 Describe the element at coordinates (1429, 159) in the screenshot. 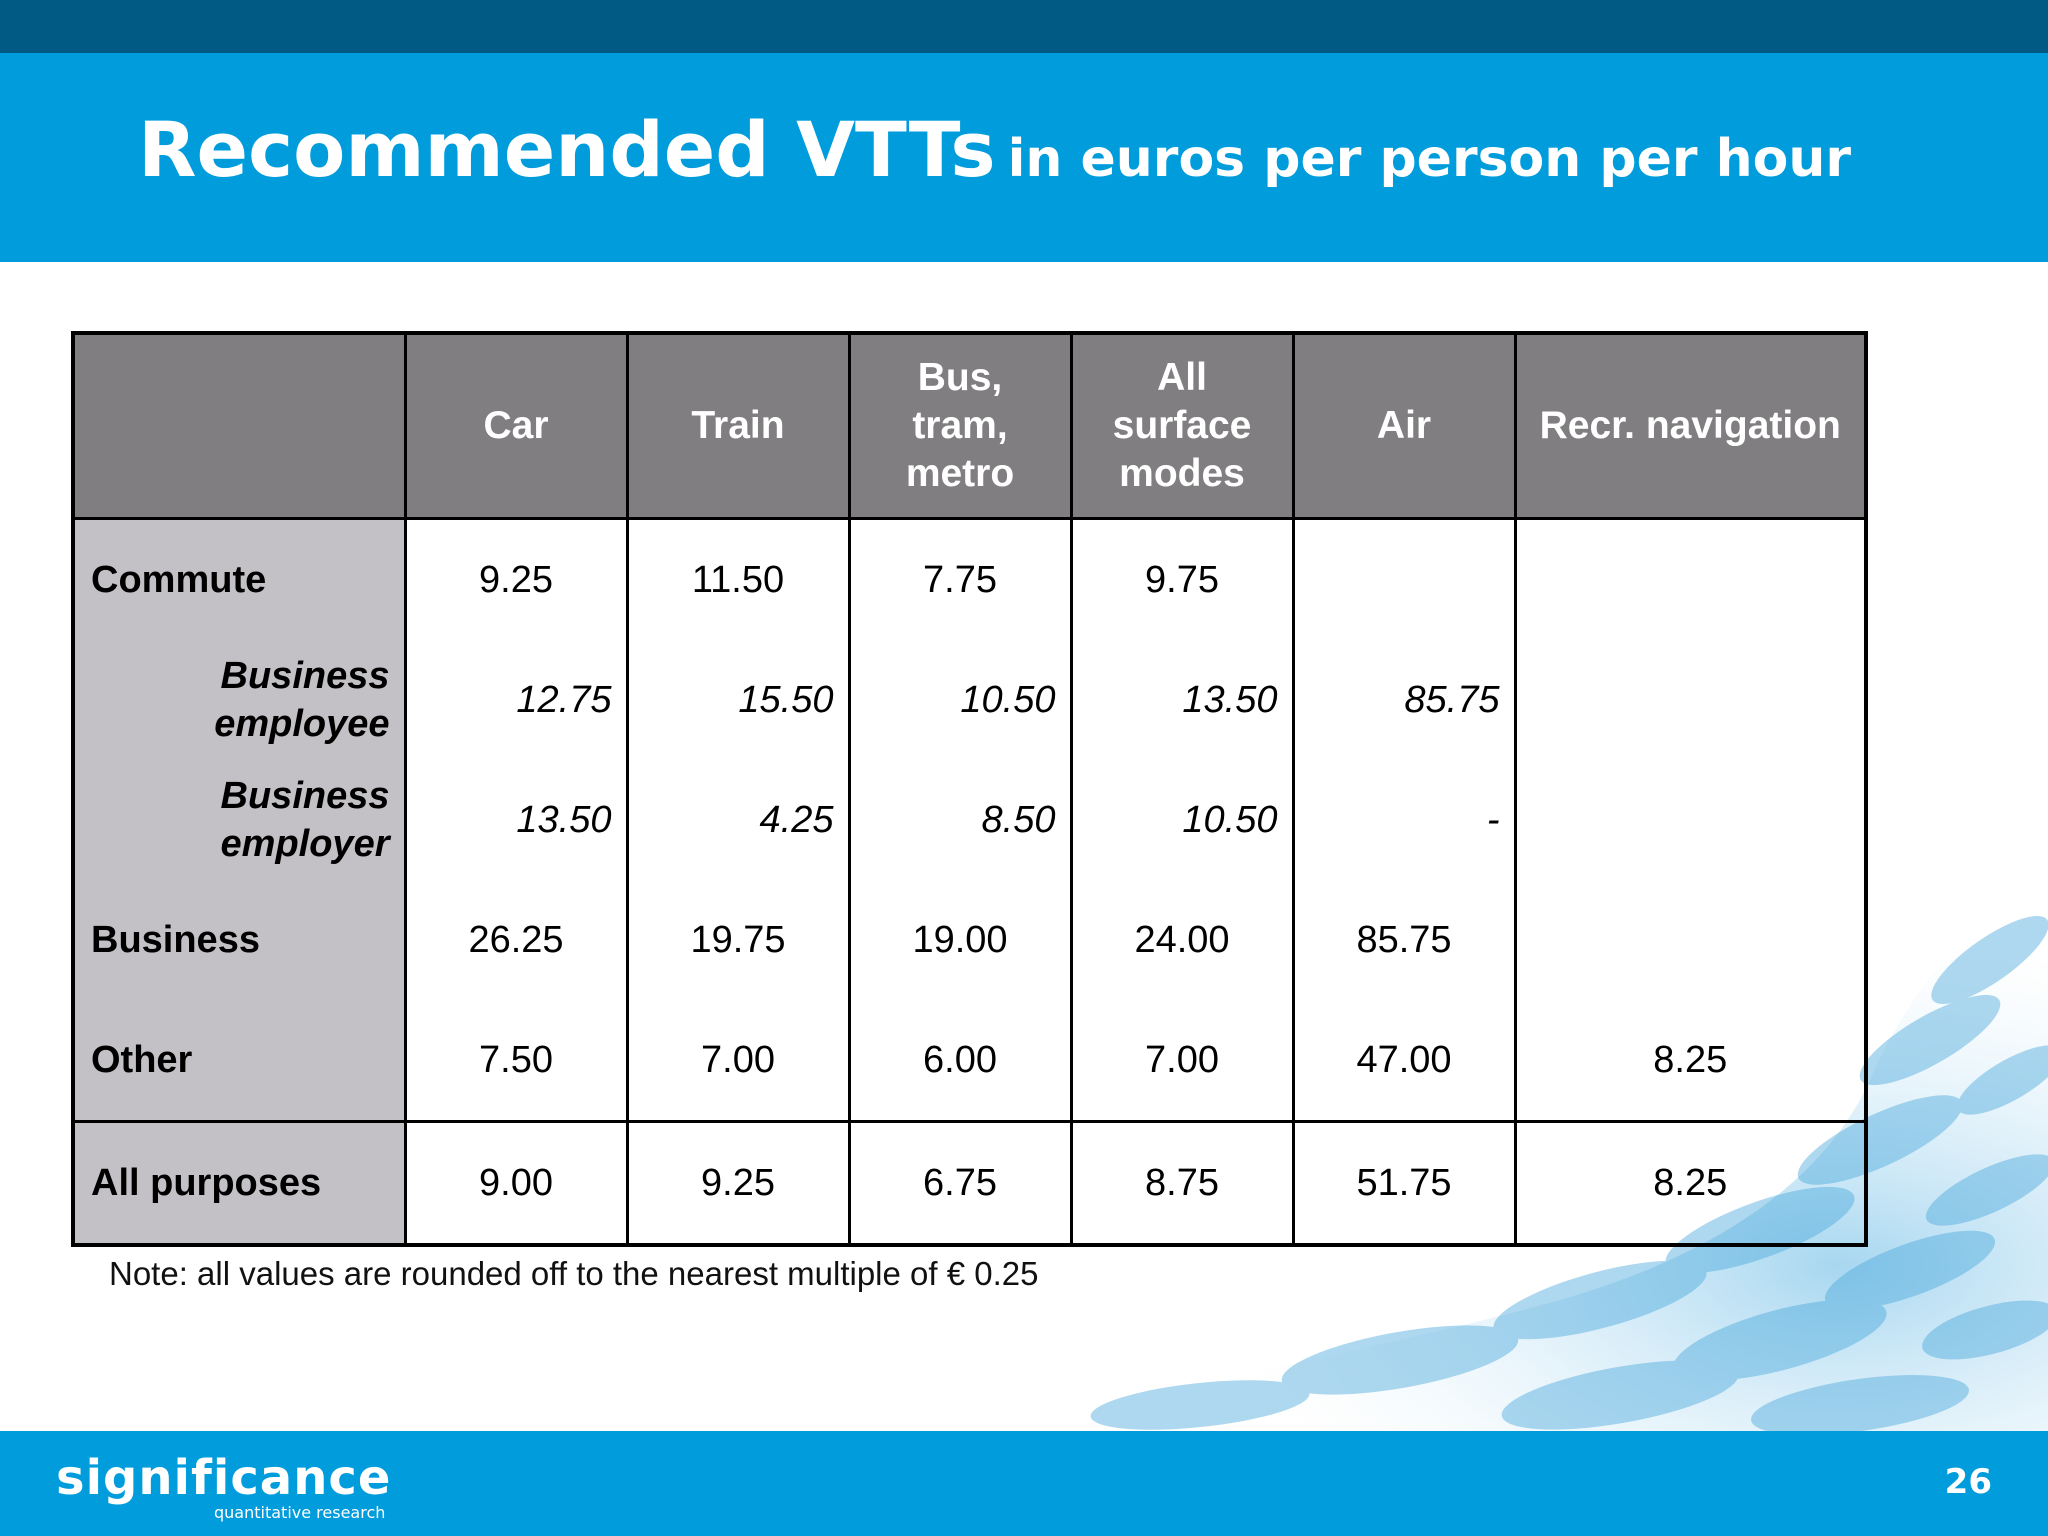

I see `title-subtitle: in euros per person per hour` at that location.